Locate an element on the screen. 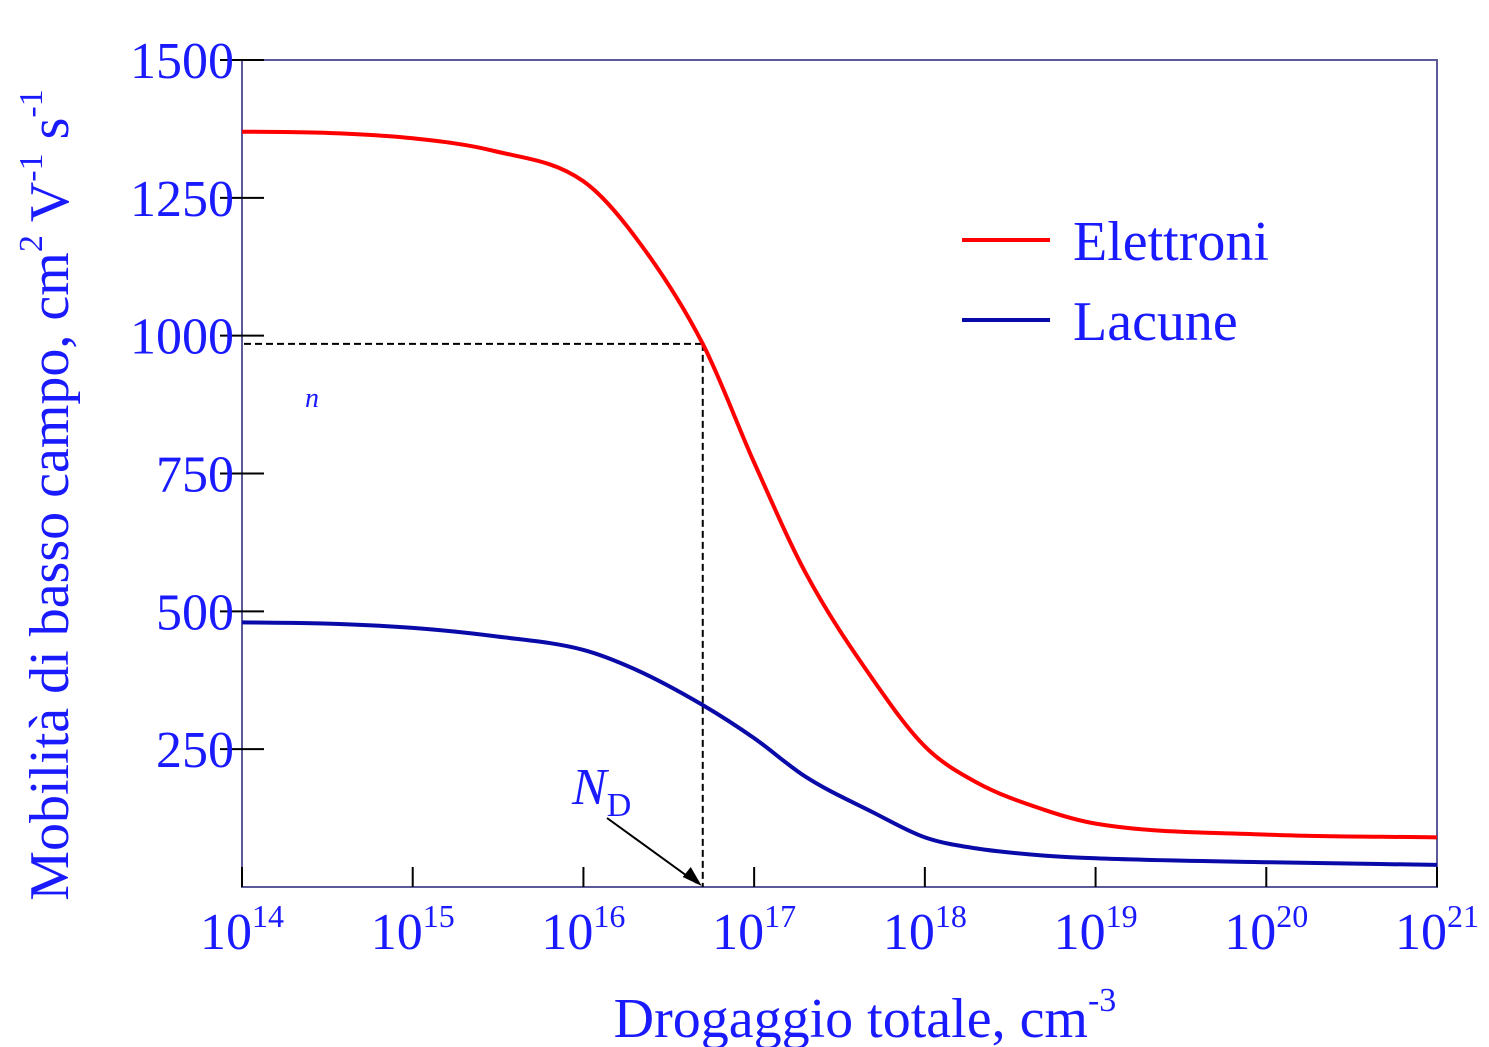 The height and width of the screenshot is (1047, 1489). y-ticks: 250 500 750 1000 1250 1500 is located at coordinates (197, 406).